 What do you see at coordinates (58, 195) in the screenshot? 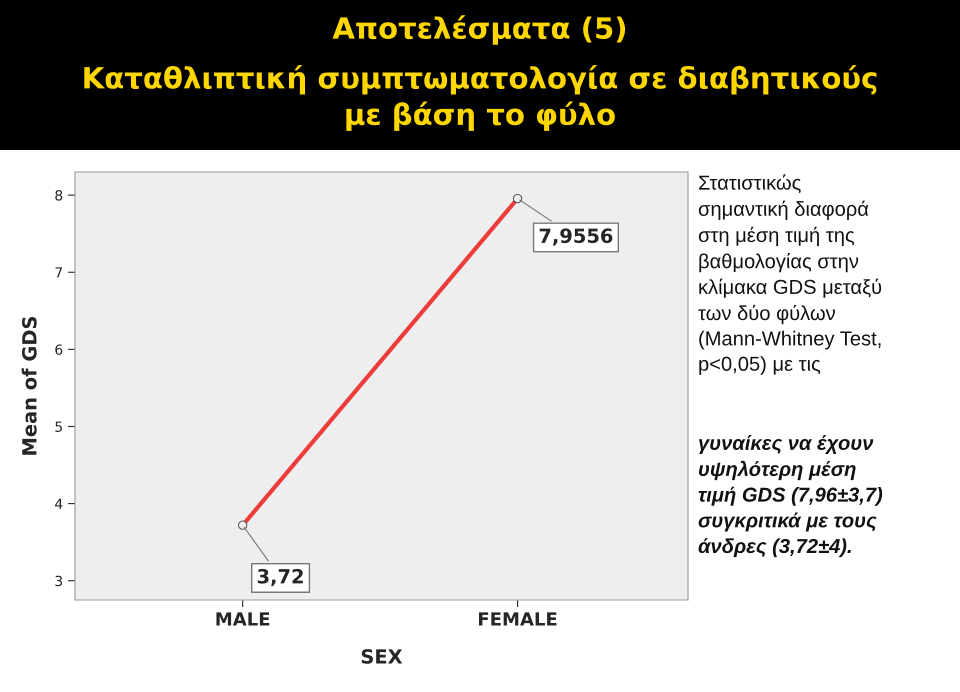
I see `y-tick-label: 8` at bounding box center [58, 195].